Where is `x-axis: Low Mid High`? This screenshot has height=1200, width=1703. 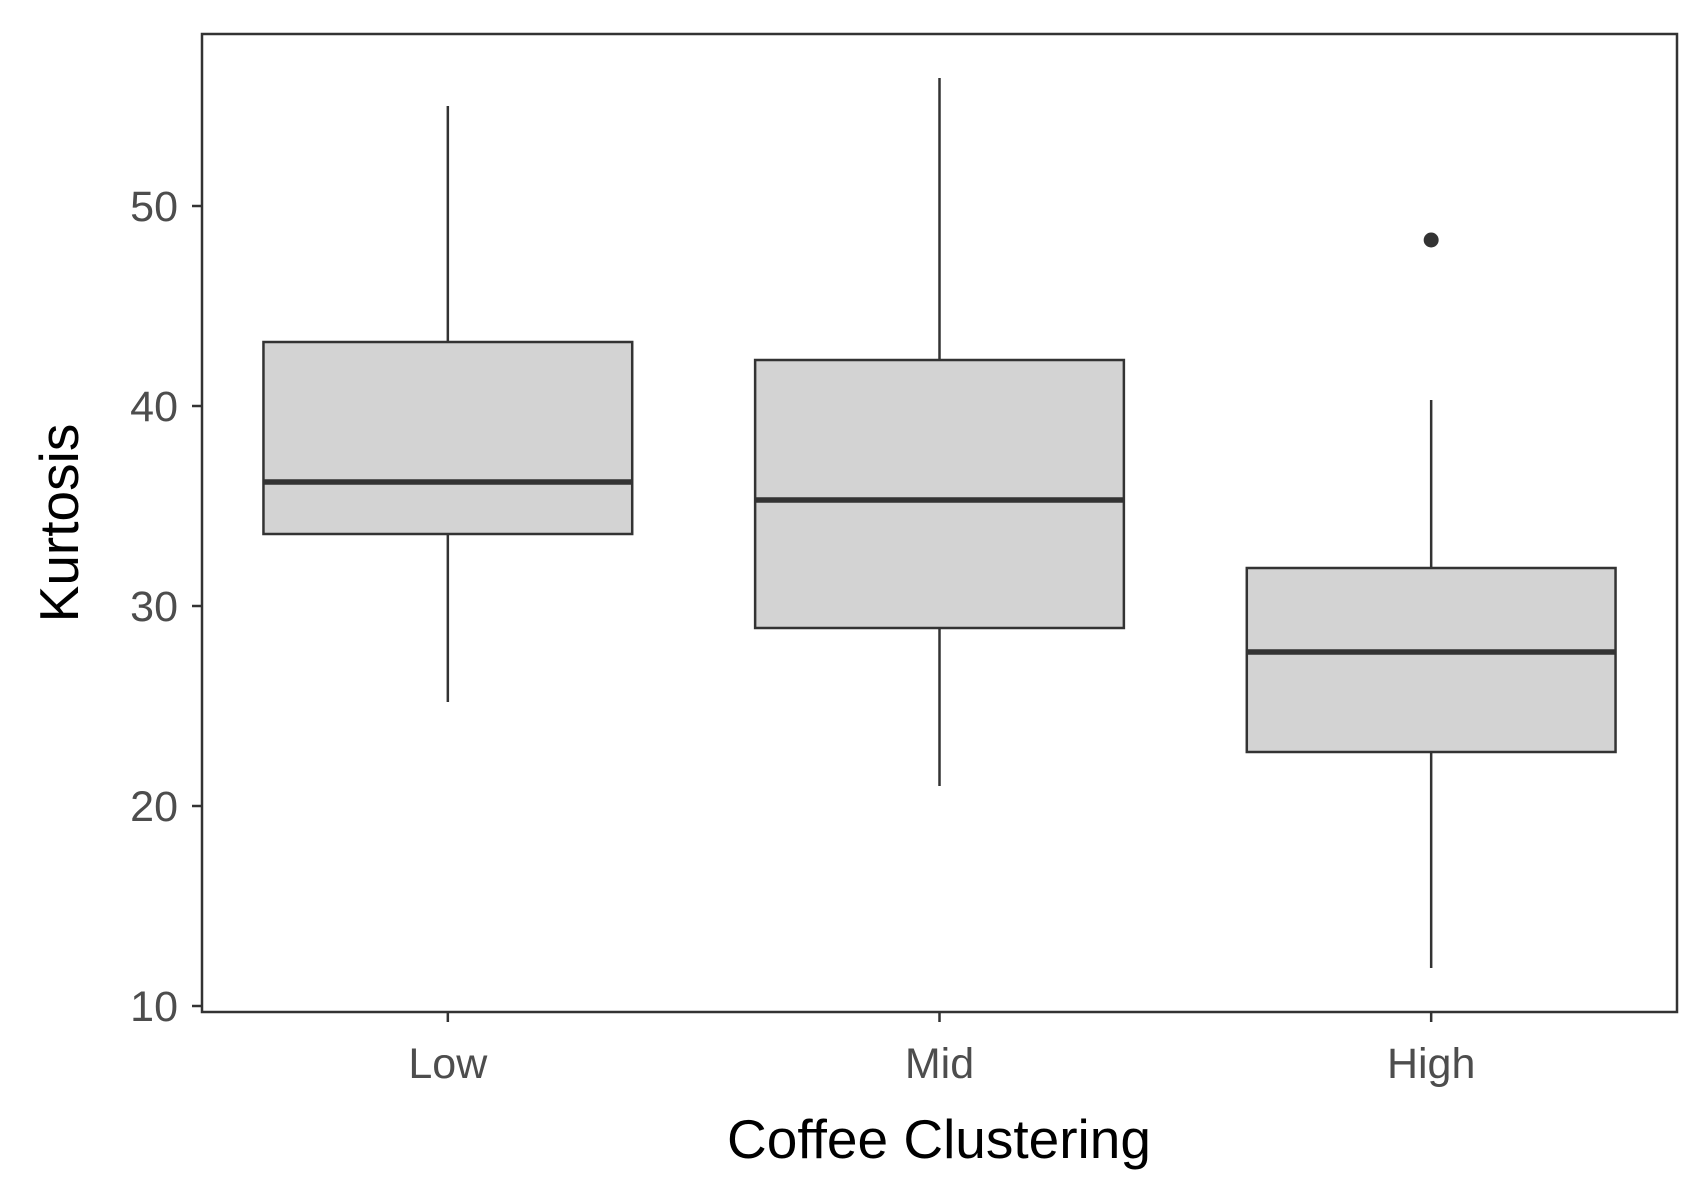 x-axis: Low Mid High is located at coordinates (941, 1050).